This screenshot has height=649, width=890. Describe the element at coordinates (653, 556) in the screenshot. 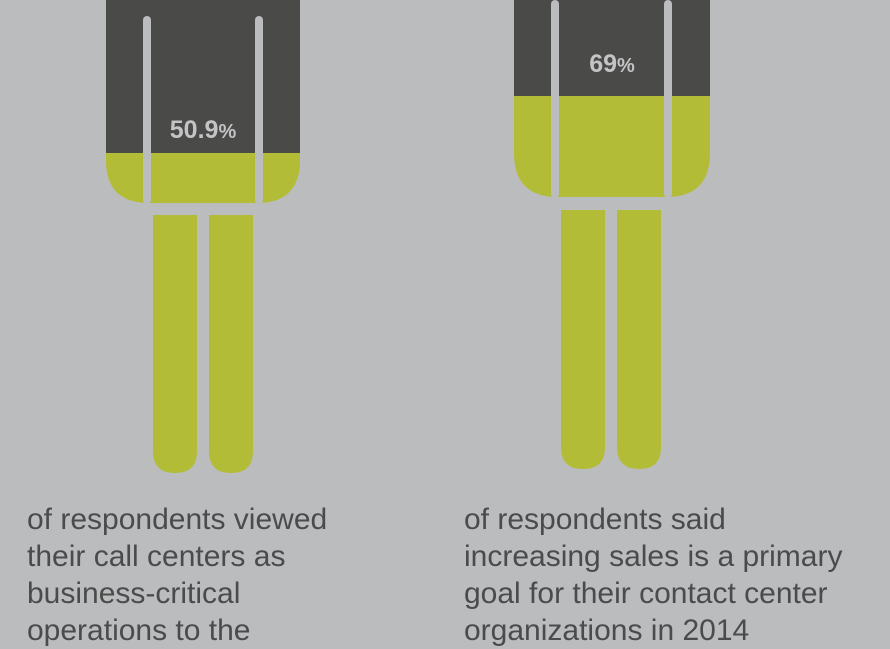

I see `figure-2-caption-line: increasing sales is a primary` at that location.